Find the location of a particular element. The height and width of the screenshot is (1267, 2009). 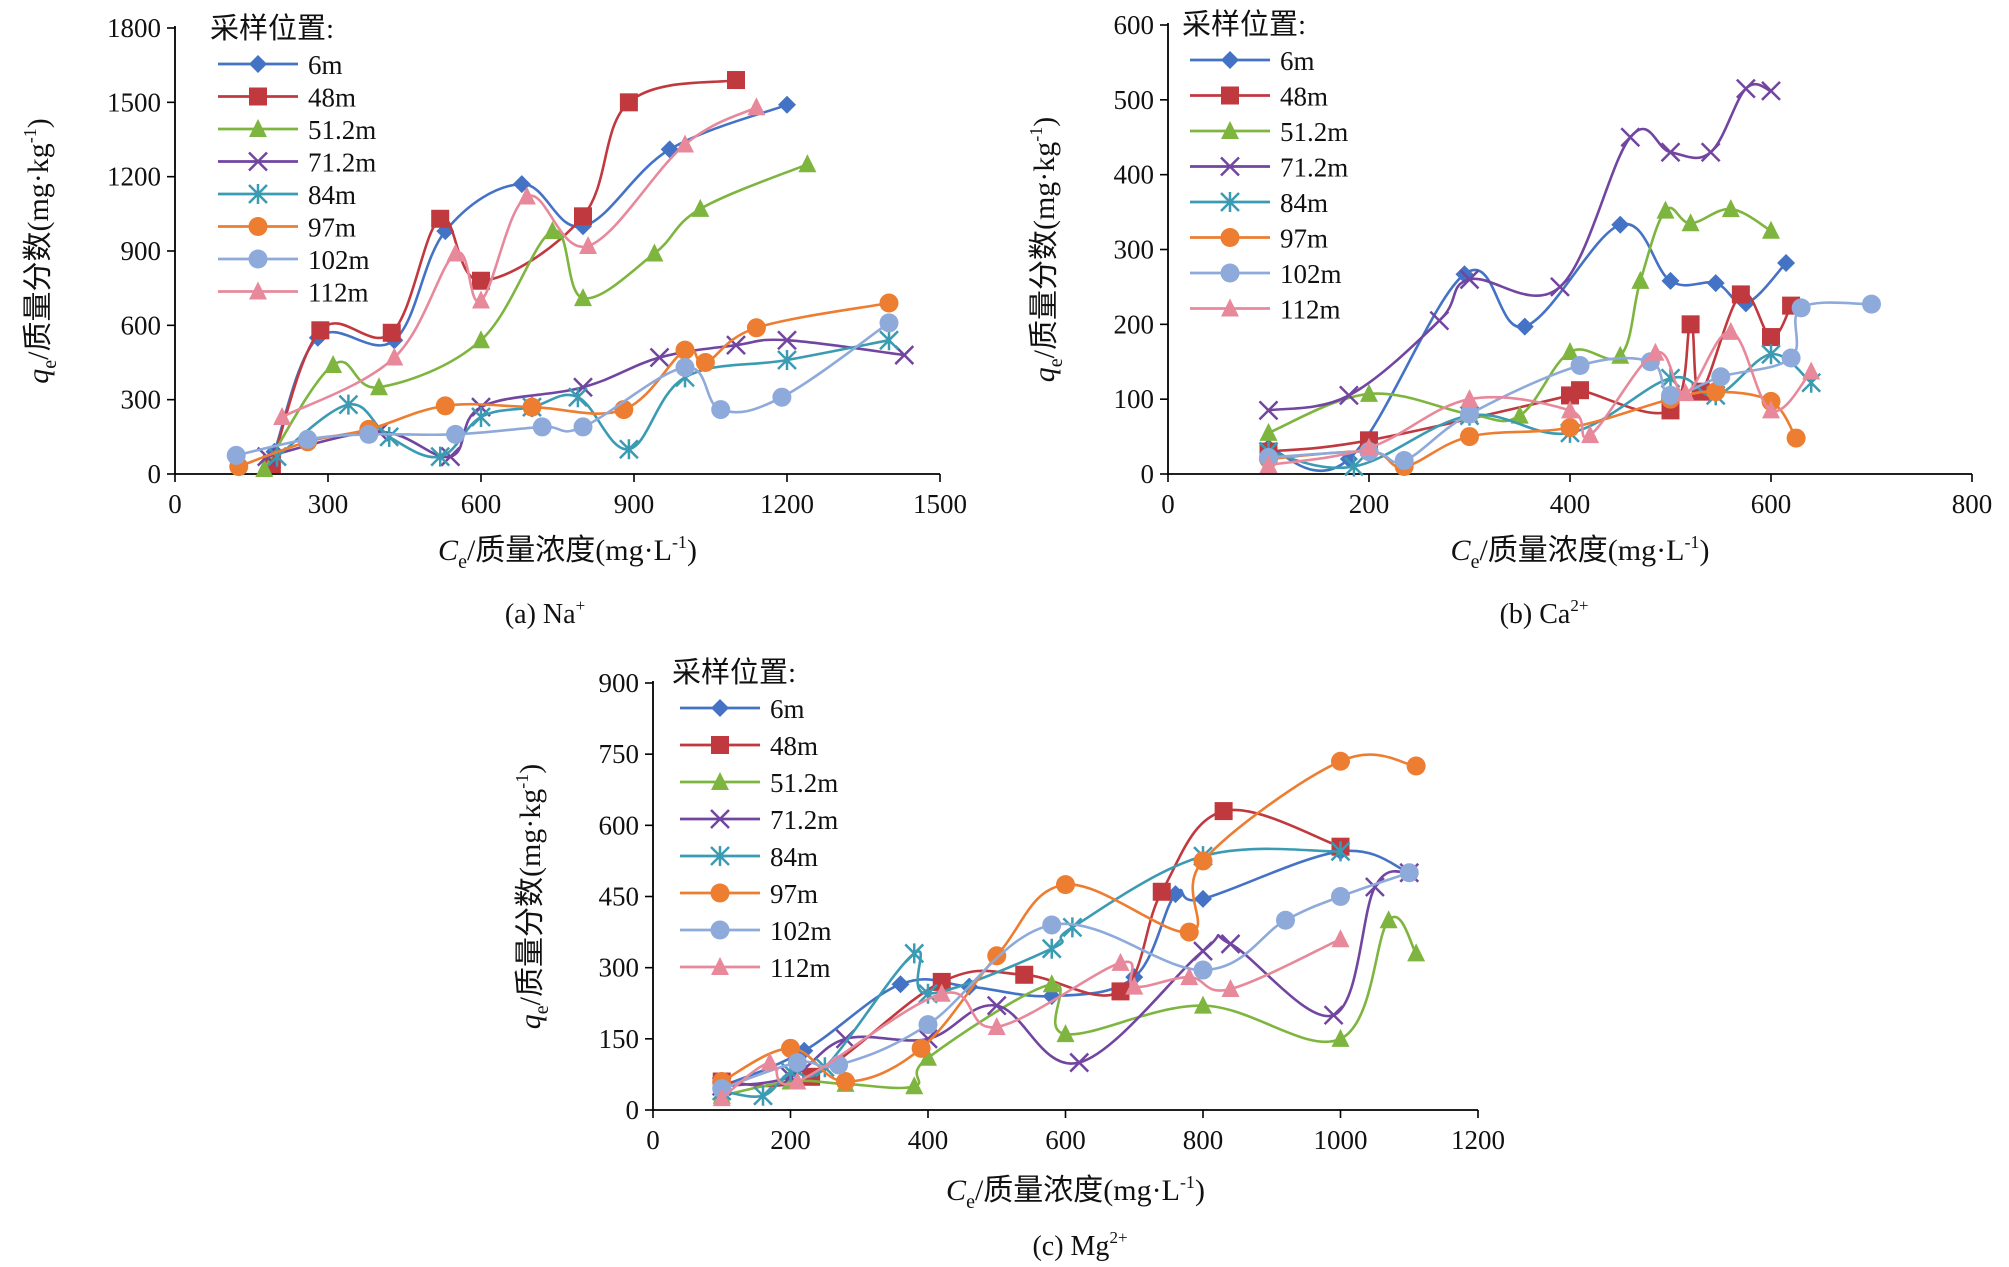

legend-label: 112m is located at coordinates (338, 293).